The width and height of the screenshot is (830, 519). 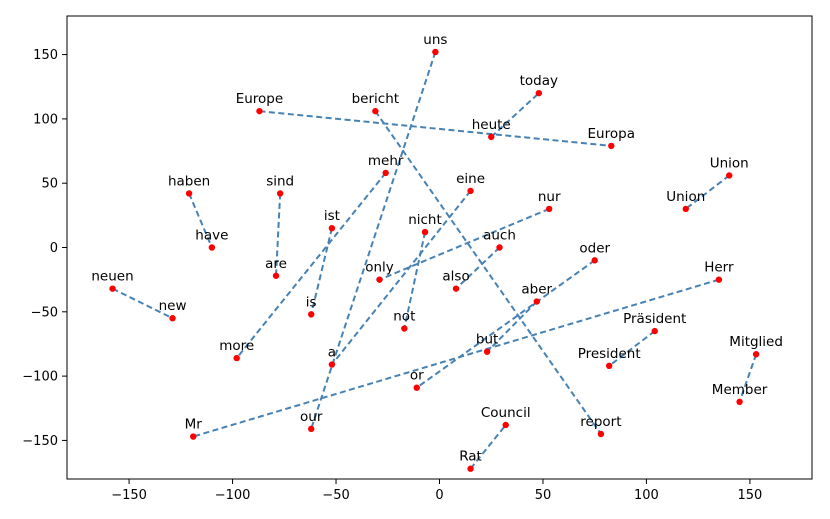 I want to click on label-a: a, so click(x=332, y=353).